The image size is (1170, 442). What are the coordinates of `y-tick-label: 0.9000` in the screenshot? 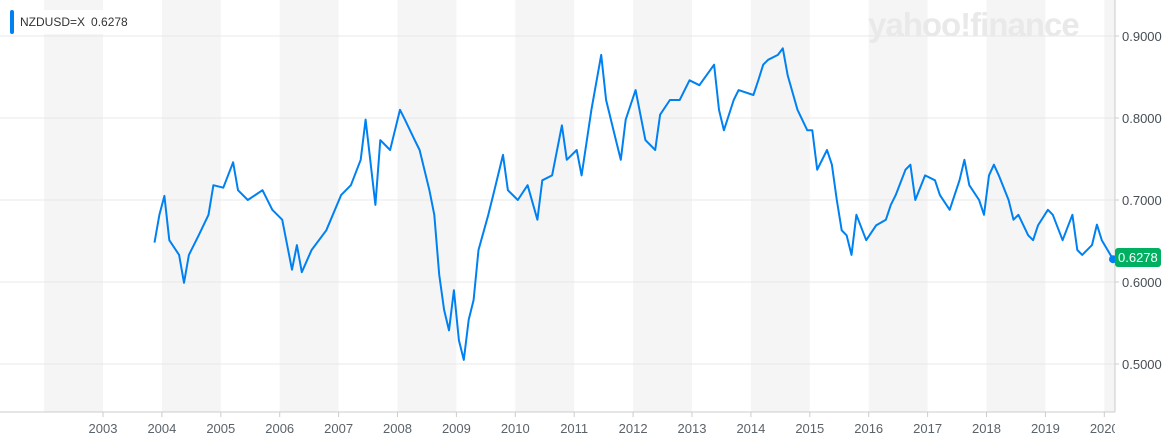 It's located at (1142, 36).